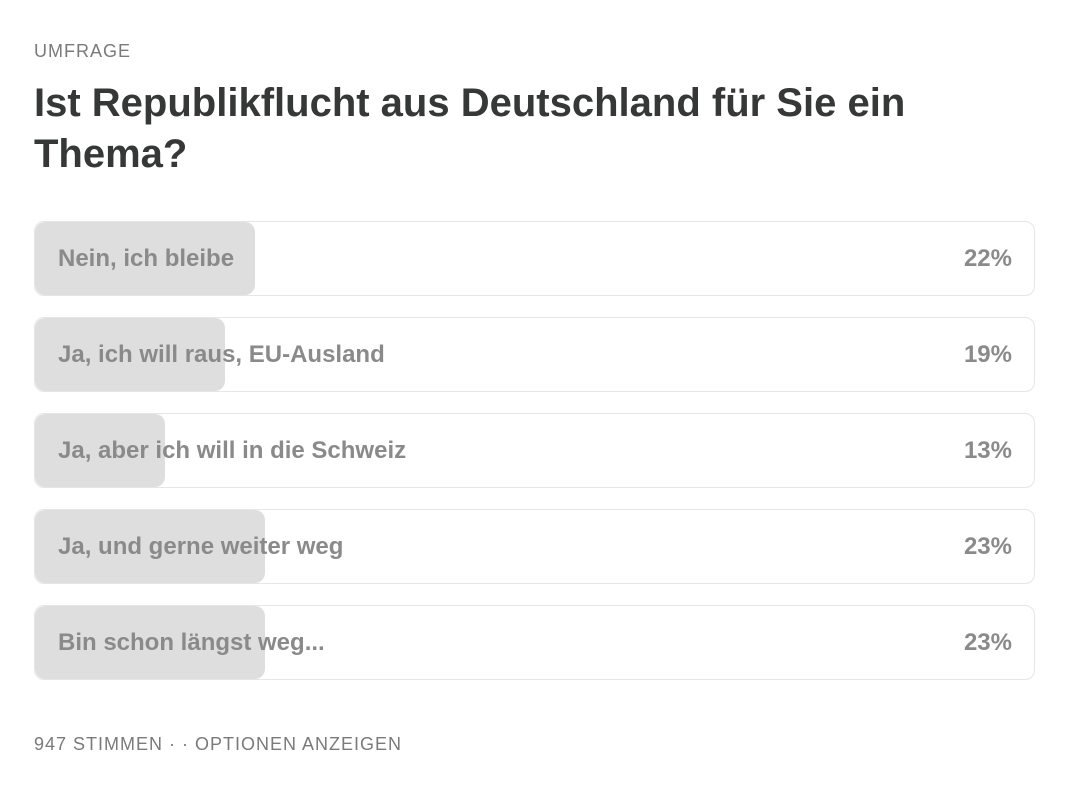 The image size is (1074, 798). What do you see at coordinates (534, 354) in the screenshot?
I see `poll-option: Ja, ich will raus, EU-Ausland 19%` at bounding box center [534, 354].